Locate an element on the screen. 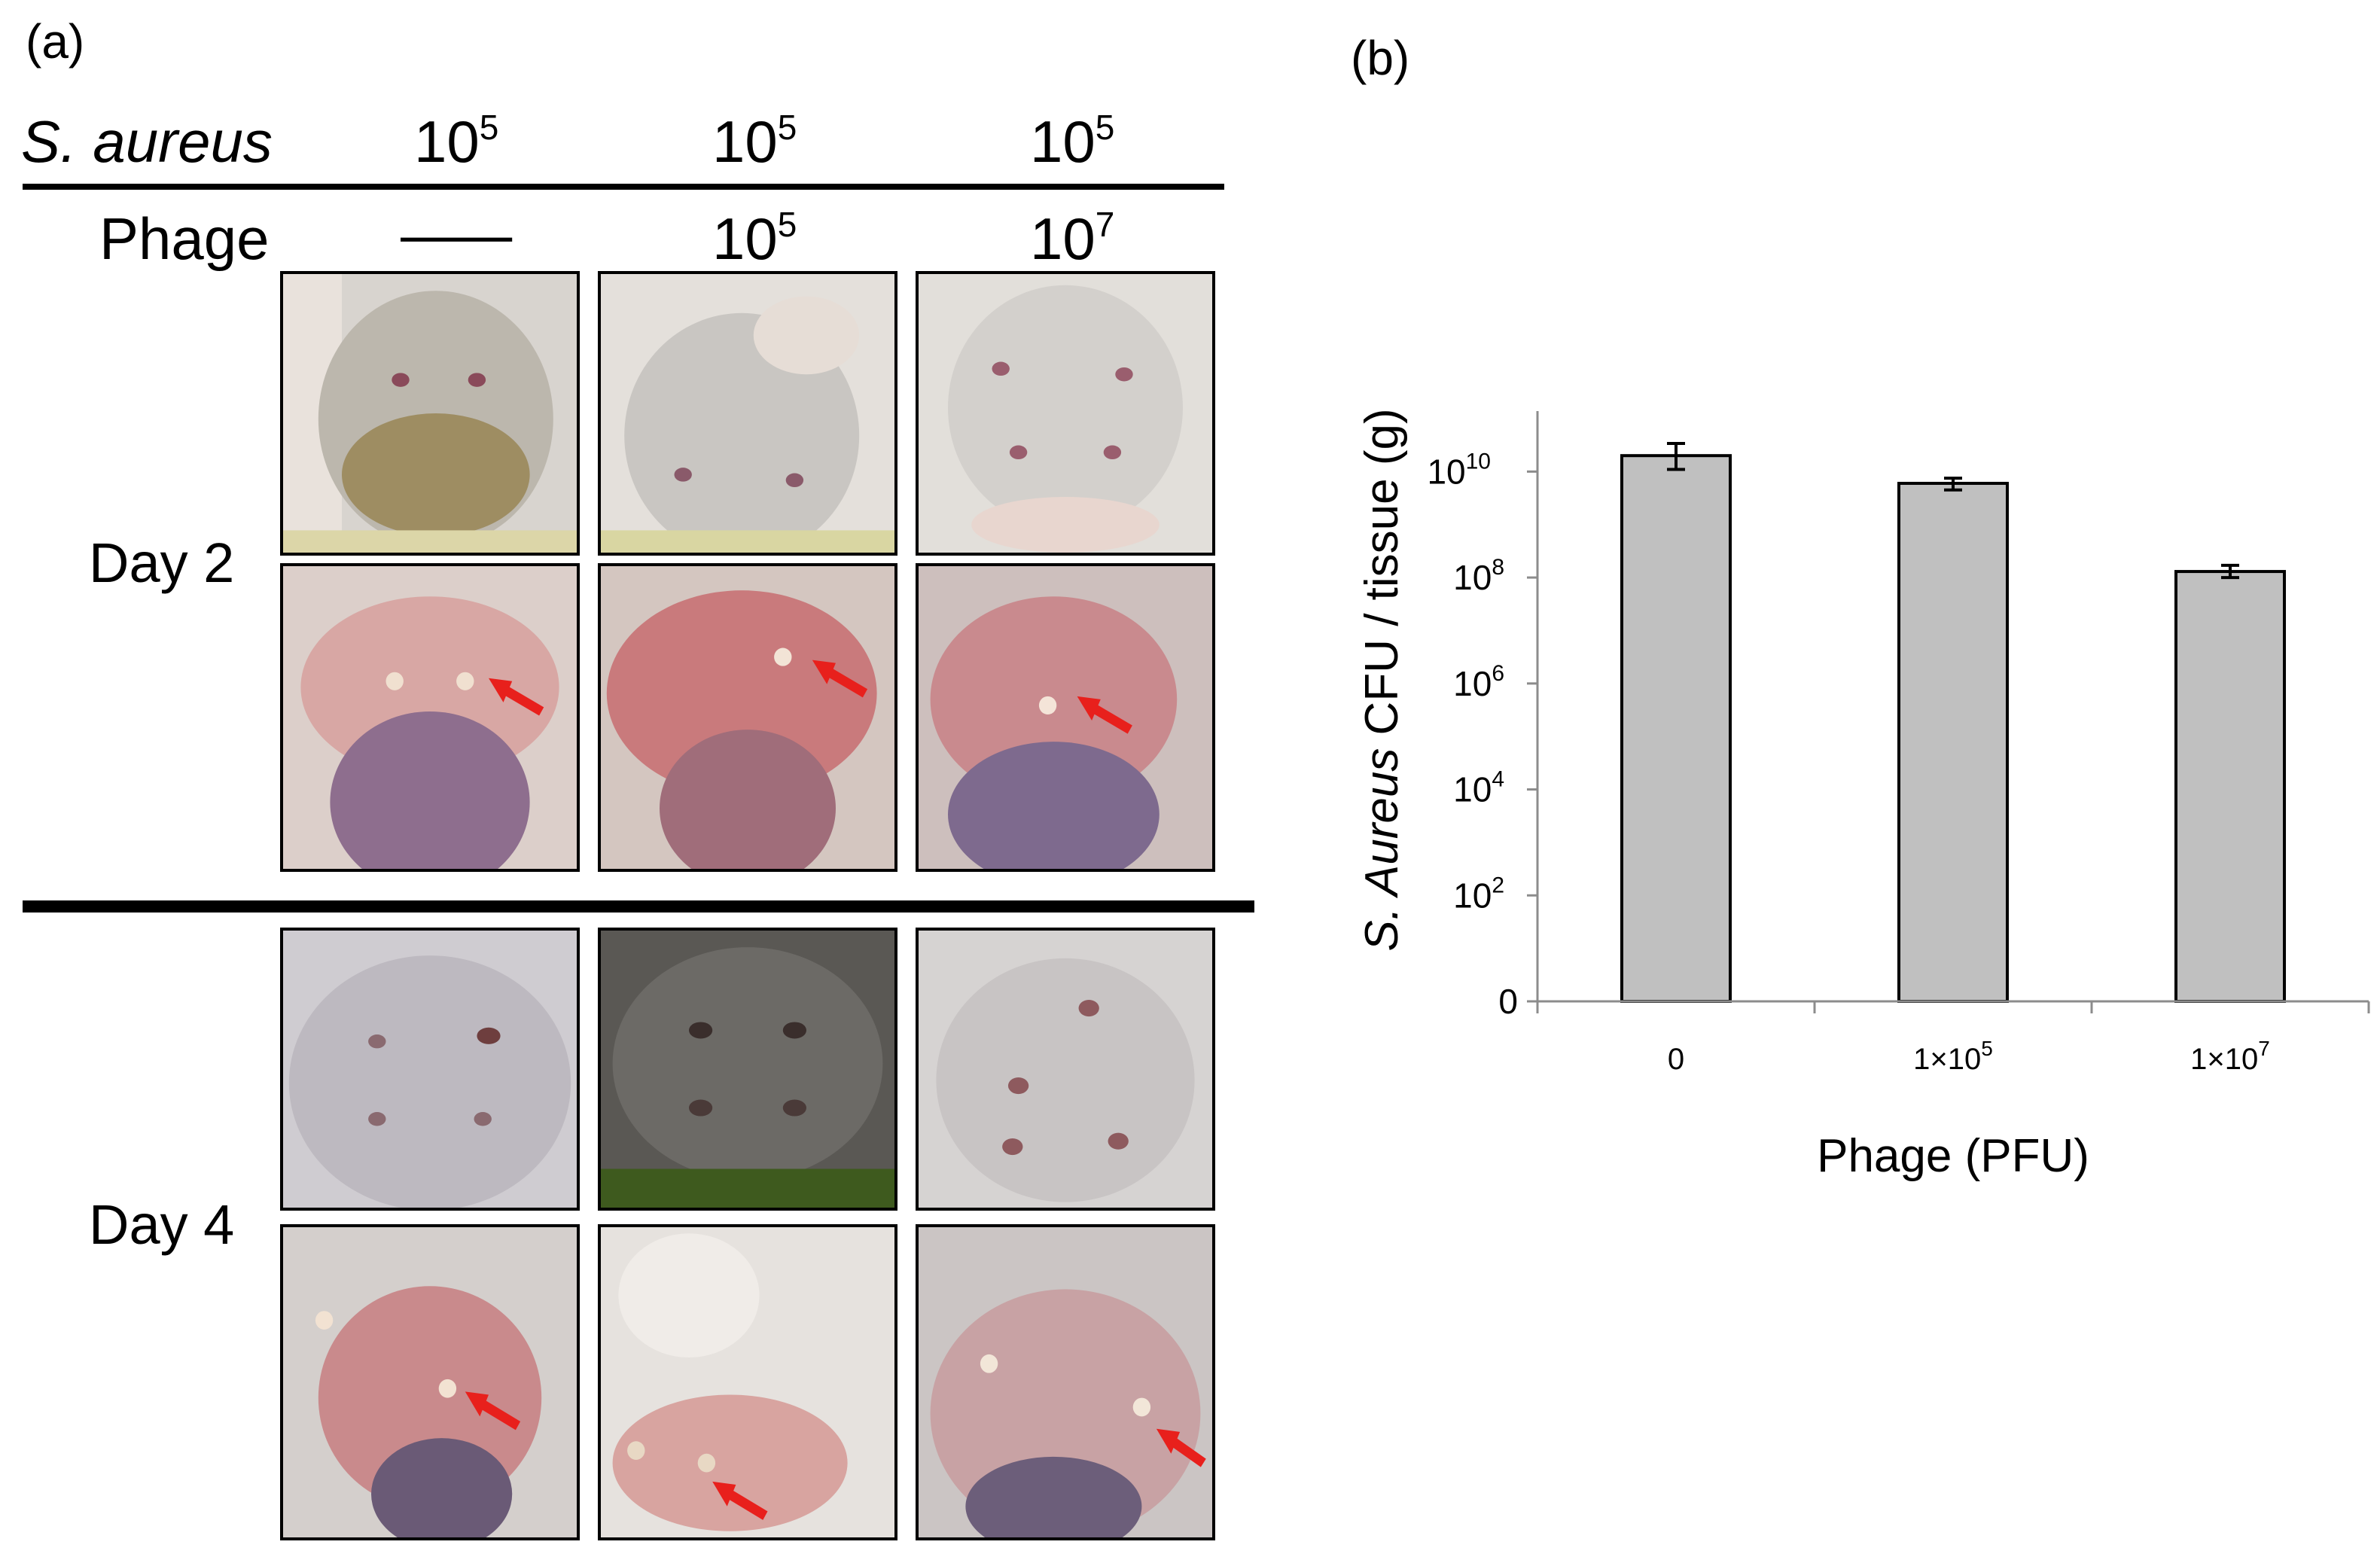 This screenshot has height=1563, width=2380. panel-a-label: (a) is located at coordinates (55, 41).